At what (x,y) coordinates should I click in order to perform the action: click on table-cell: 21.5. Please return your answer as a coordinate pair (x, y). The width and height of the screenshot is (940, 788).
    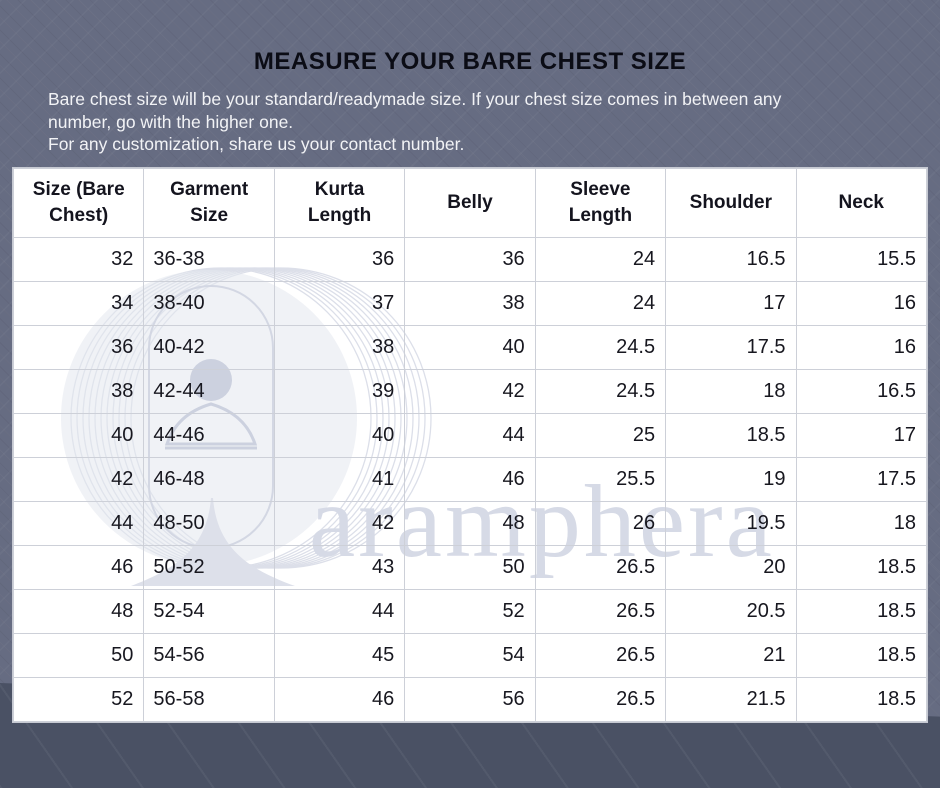
    Looking at the image, I should click on (731, 699).